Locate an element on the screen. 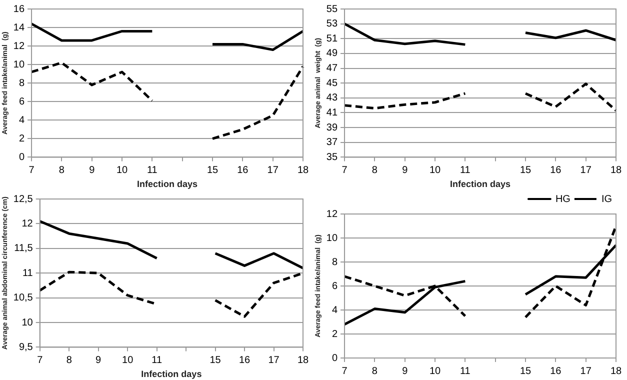 The width and height of the screenshot is (627, 380). y-tick-label: 47 is located at coordinates (332, 68).